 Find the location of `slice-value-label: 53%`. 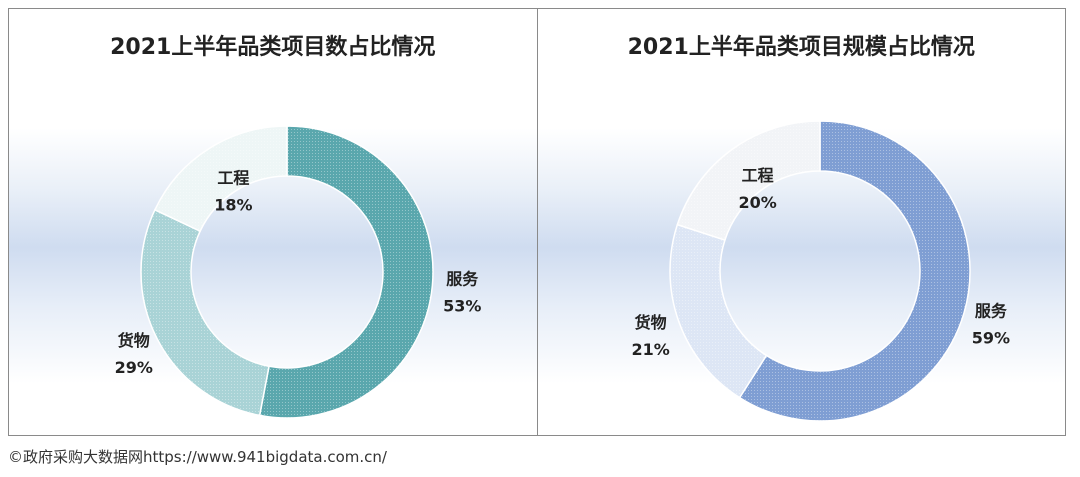

slice-value-label: 53% is located at coordinates (462, 306).